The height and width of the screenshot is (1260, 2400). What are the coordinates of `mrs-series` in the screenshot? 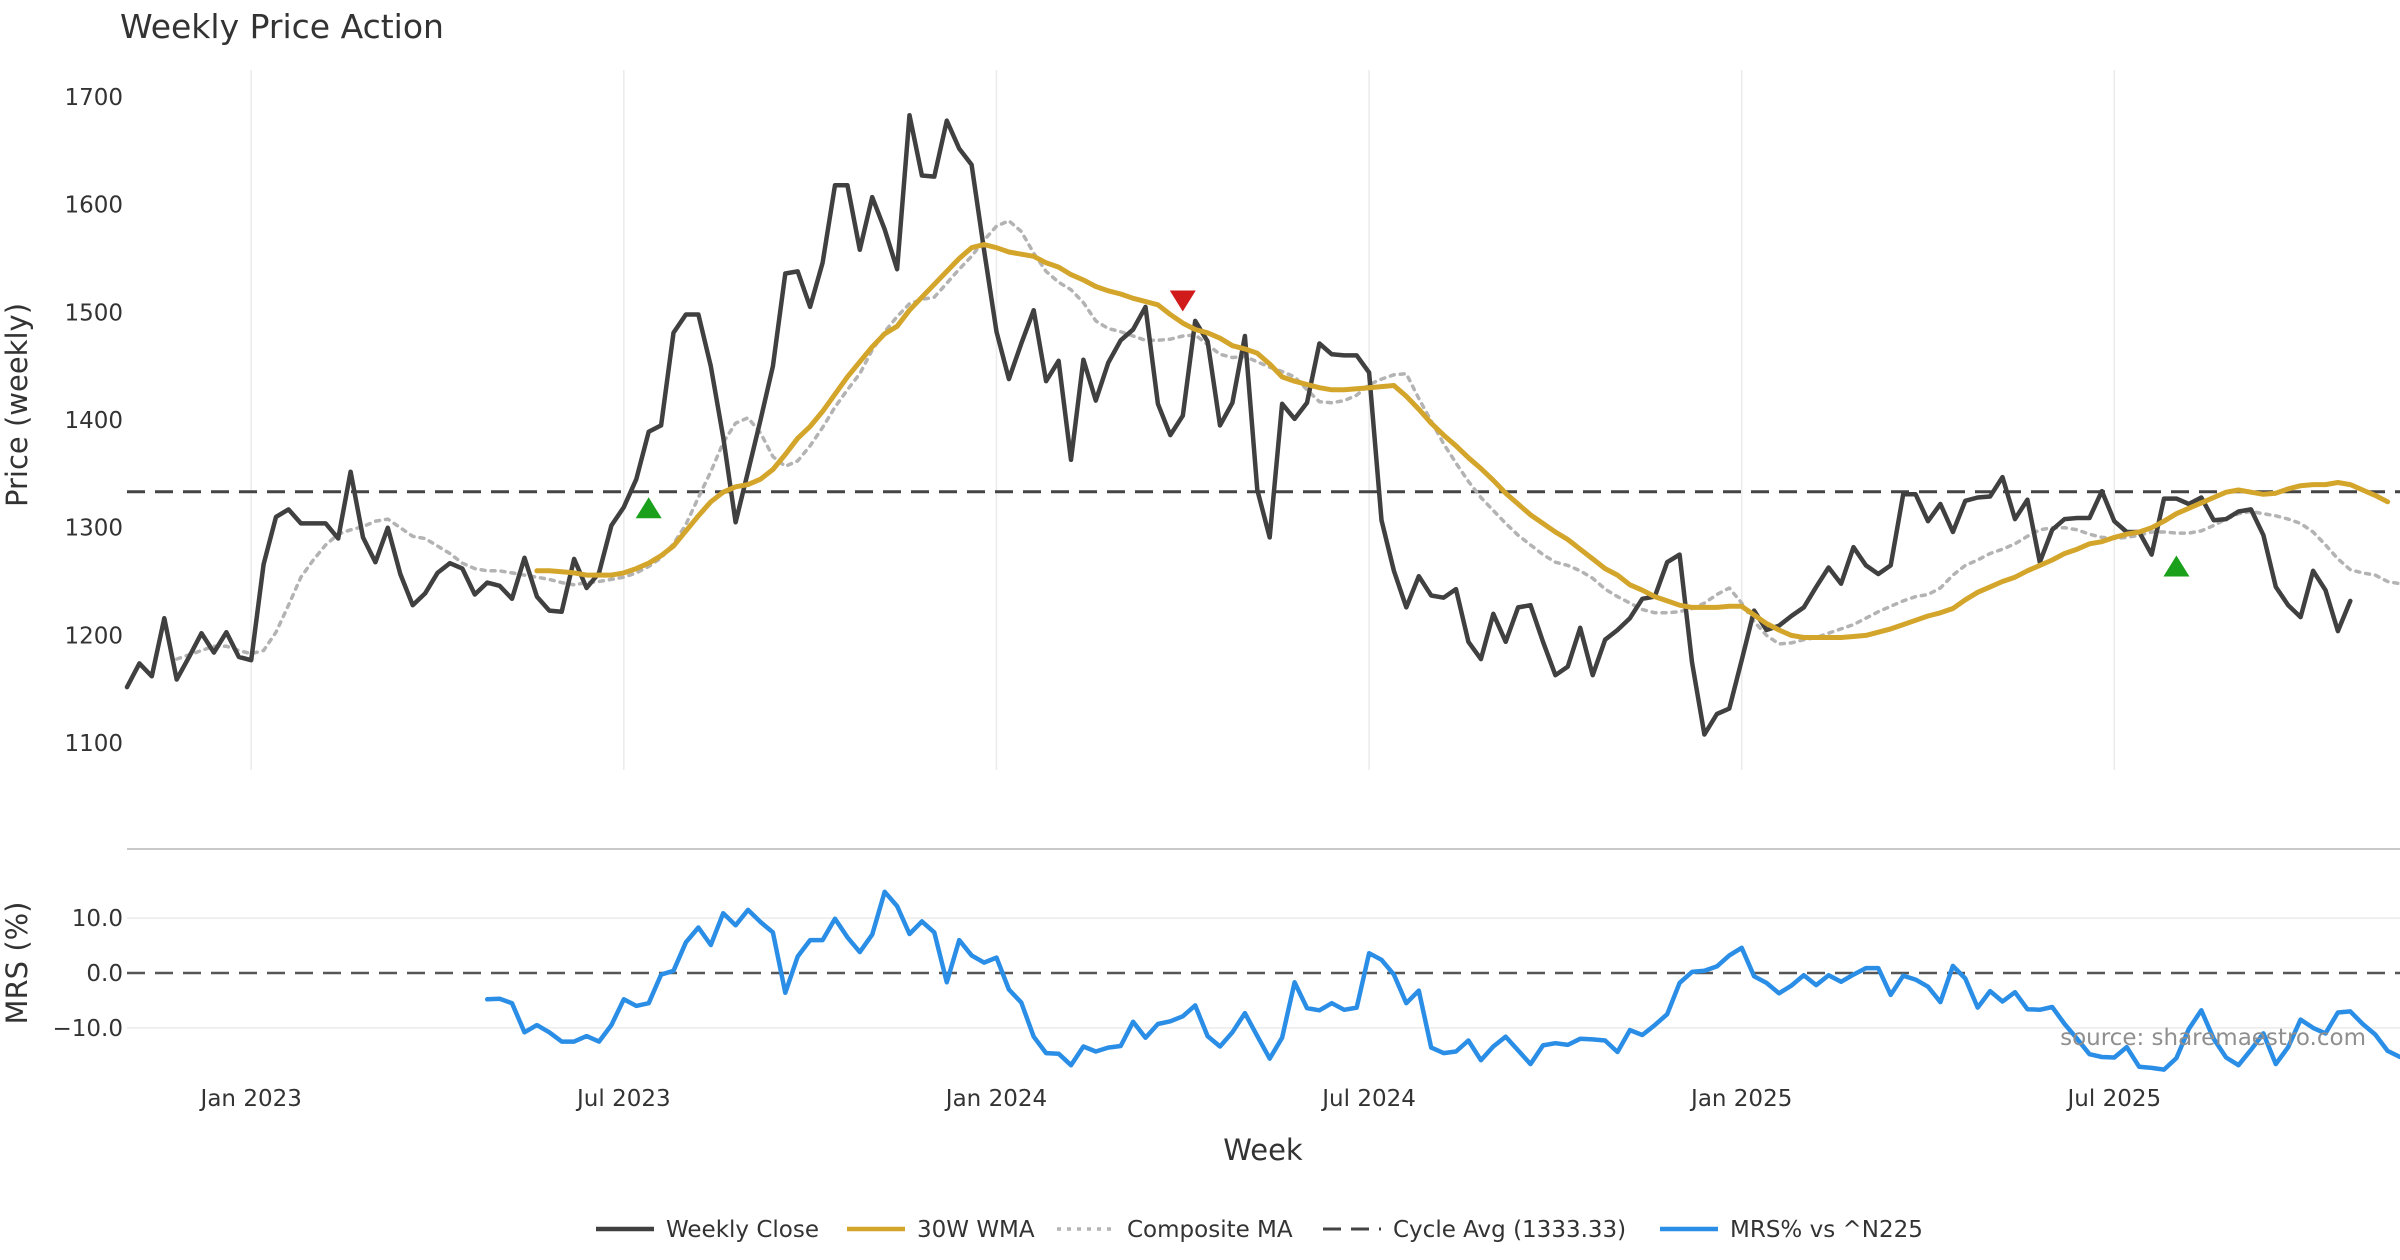 It's located at (1442, 980).